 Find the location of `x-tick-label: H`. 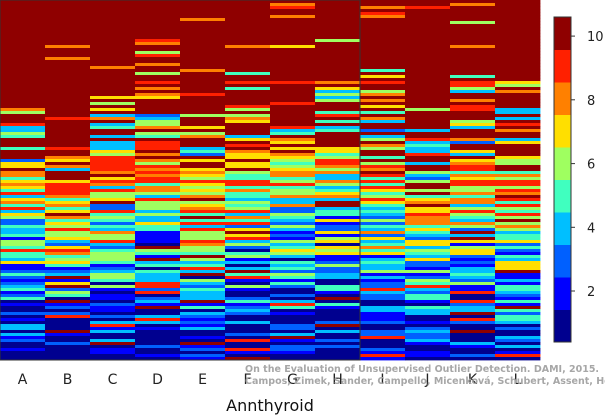

x-tick-label: H is located at coordinates (337, 380).